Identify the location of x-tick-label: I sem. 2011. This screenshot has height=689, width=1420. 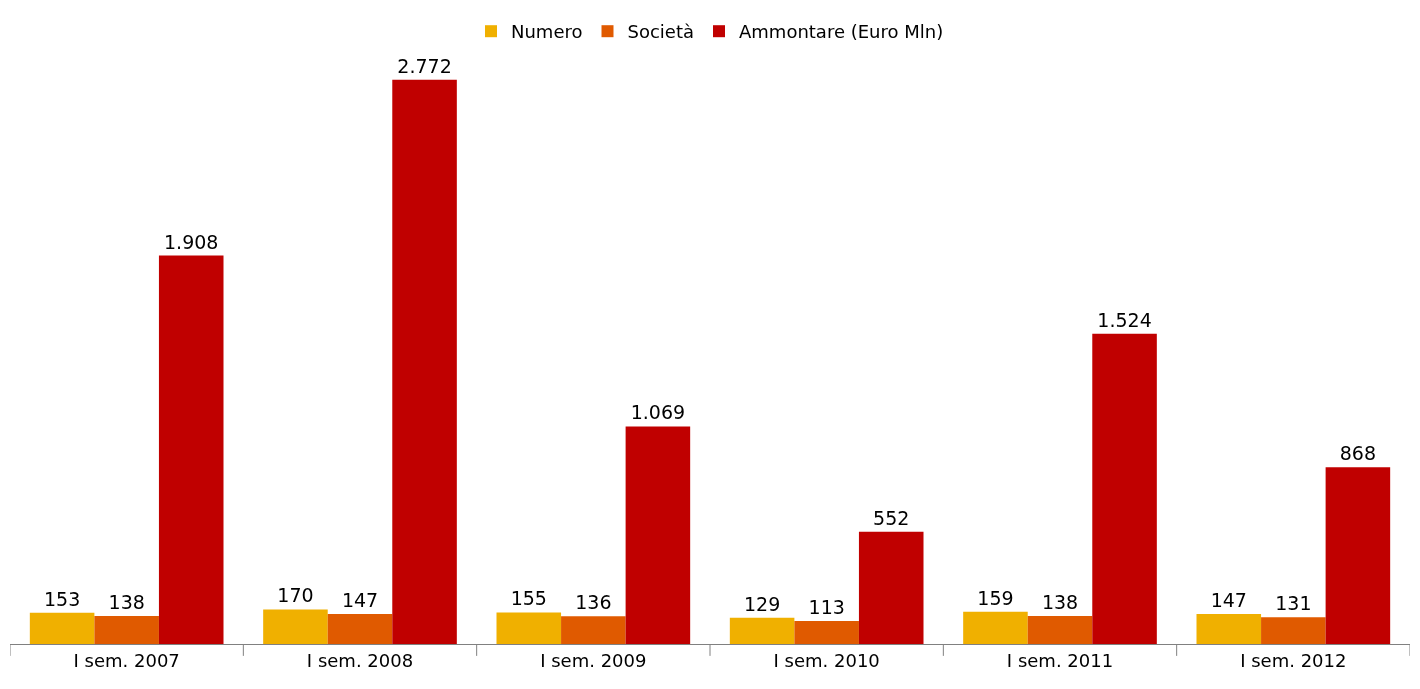
(1060, 660).